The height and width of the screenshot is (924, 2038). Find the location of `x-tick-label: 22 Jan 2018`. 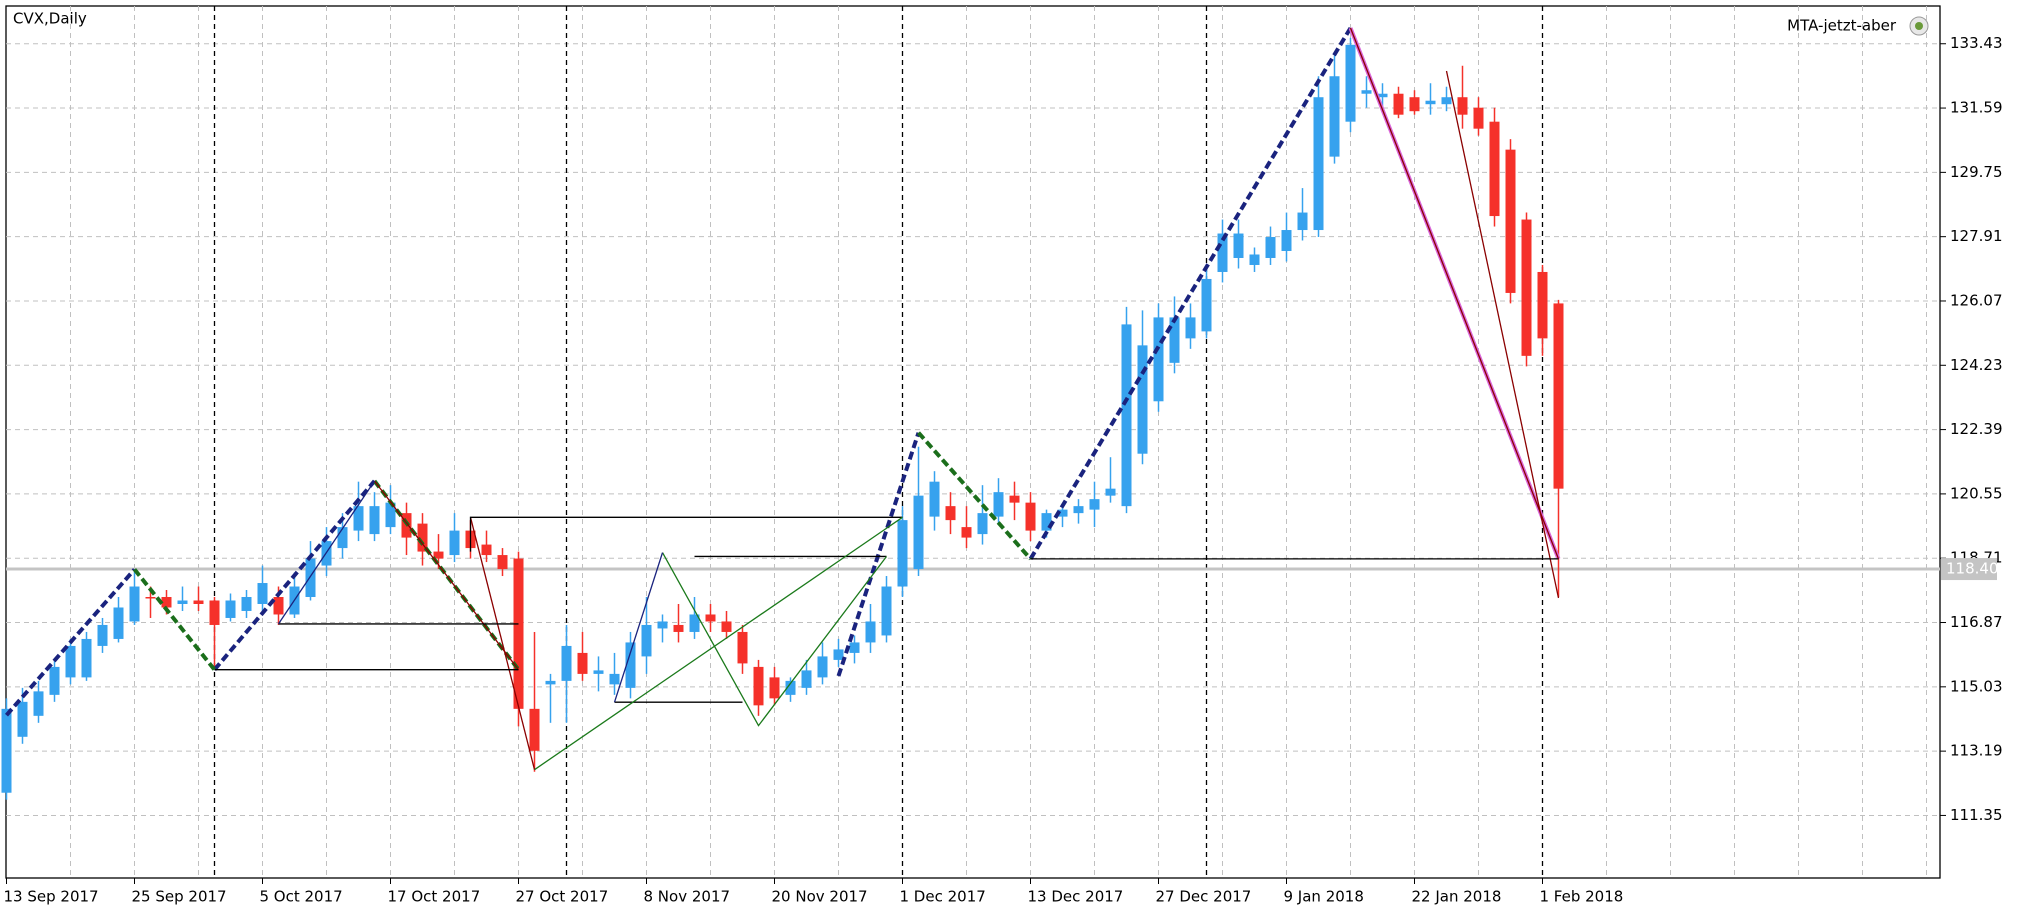

x-tick-label: 22 Jan 2018 is located at coordinates (1457, 897).